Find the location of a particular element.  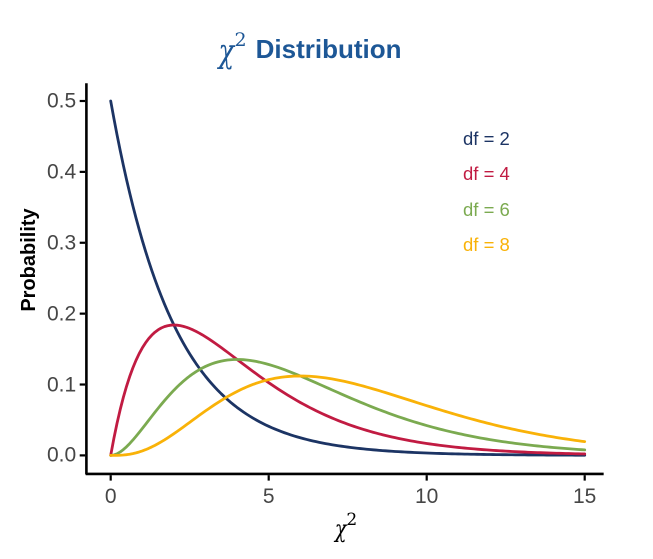

x-tick-label: 15 is located at coordinates (585, 496).